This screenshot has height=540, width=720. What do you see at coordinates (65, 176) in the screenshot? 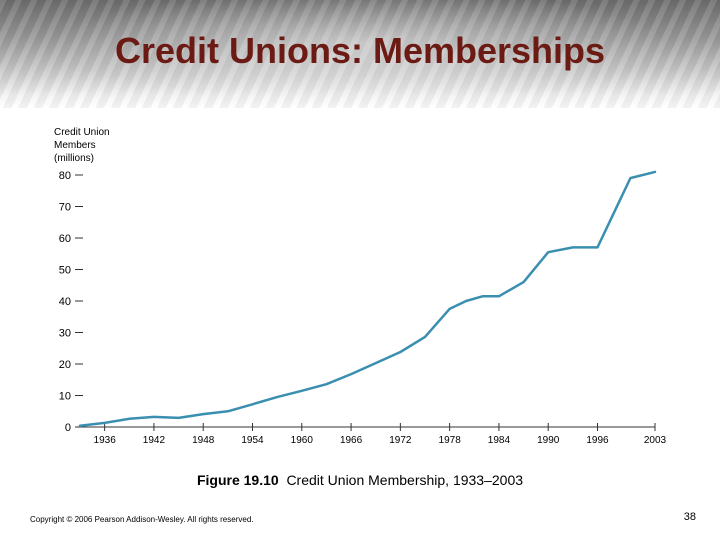
I see `y-tick-label: 80` at bounding box center [65, 176].